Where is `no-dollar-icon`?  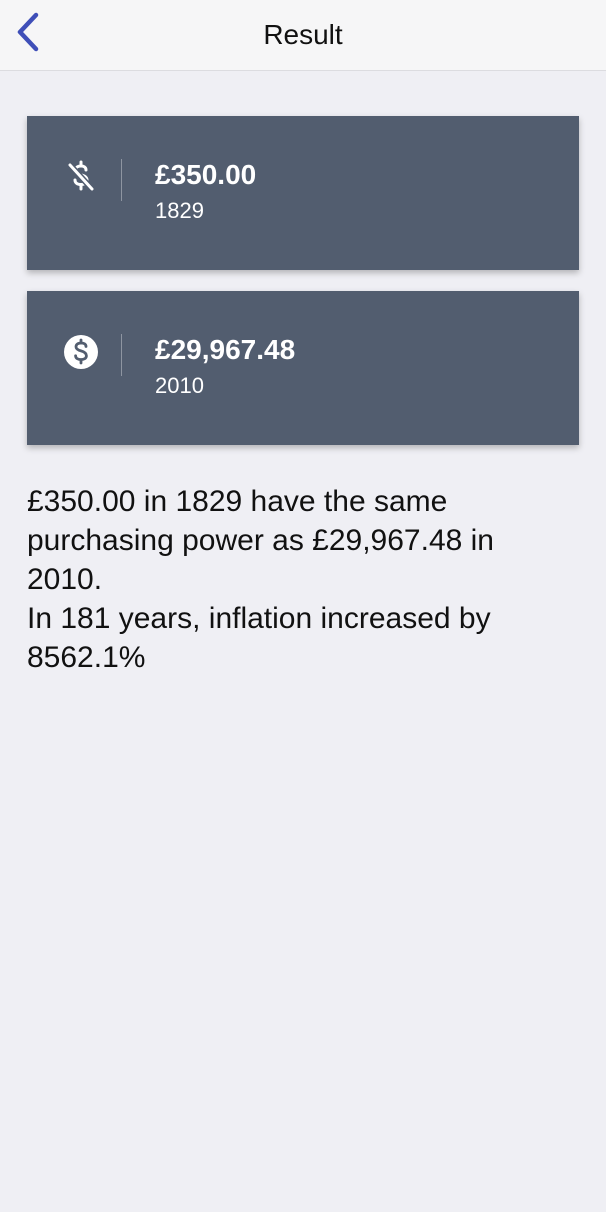 no-dollar-icon is located at coordinates (81, 177).